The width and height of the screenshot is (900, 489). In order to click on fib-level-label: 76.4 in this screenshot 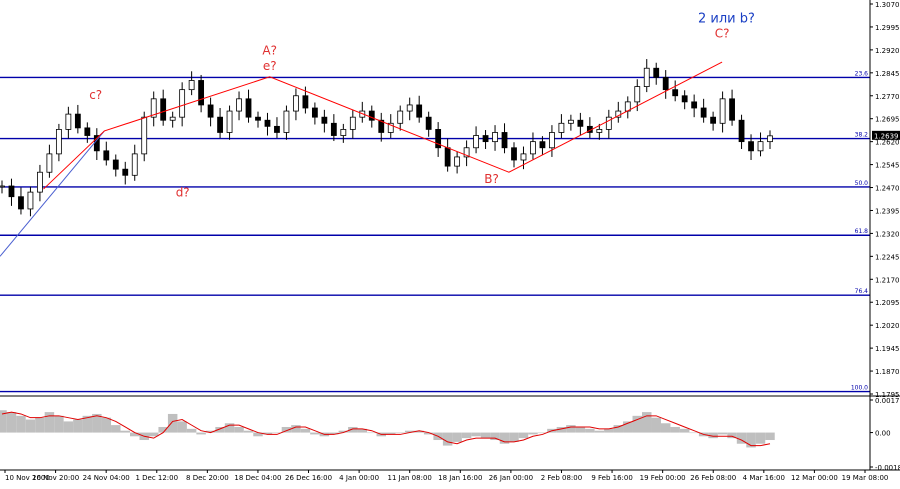, I will do `click(862, 291)`.